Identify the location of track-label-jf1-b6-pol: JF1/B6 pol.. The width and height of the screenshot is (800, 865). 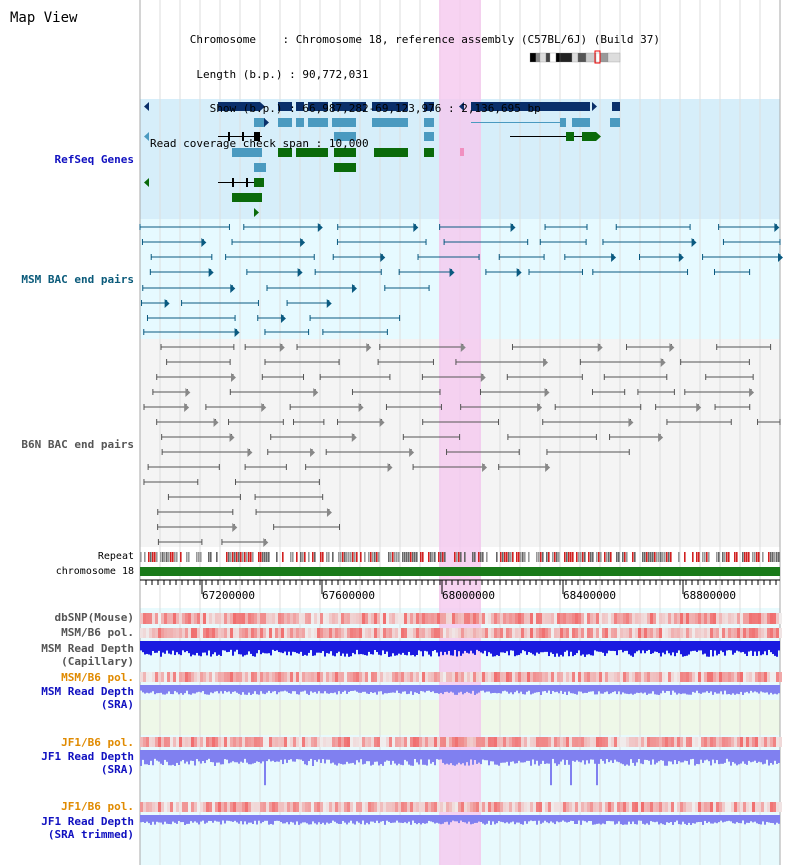
(97, 742).